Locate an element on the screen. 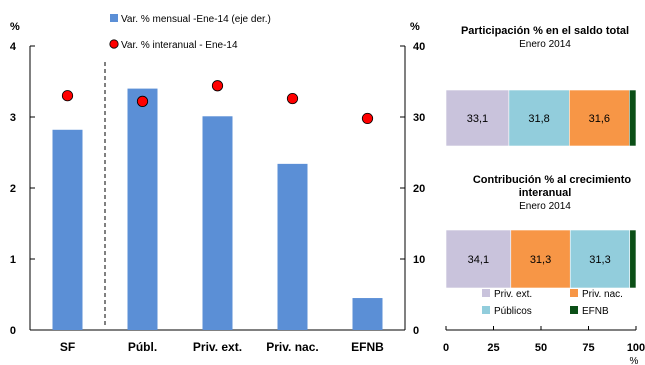  x-tick-label-right: 50 is located at coordinates (541, 348).